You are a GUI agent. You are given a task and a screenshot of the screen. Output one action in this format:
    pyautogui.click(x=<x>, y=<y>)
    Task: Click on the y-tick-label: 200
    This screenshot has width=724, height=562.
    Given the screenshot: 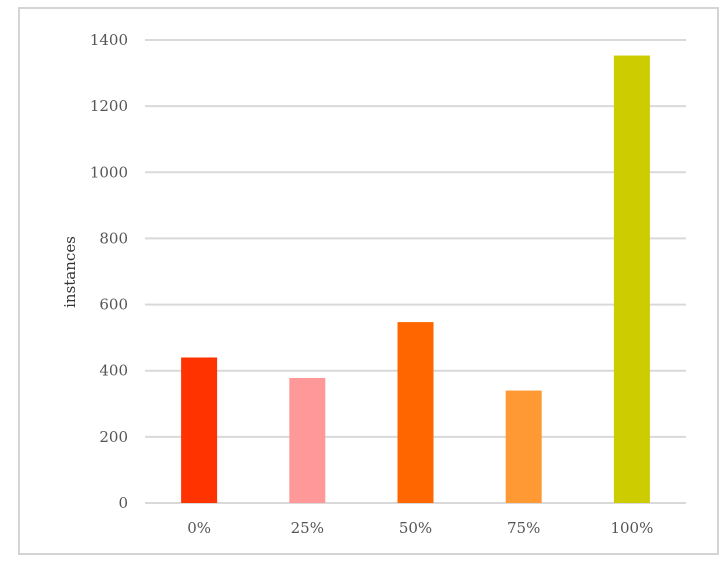 What is the action you would take?
    pyautogui.click(x=113, y=437)
    